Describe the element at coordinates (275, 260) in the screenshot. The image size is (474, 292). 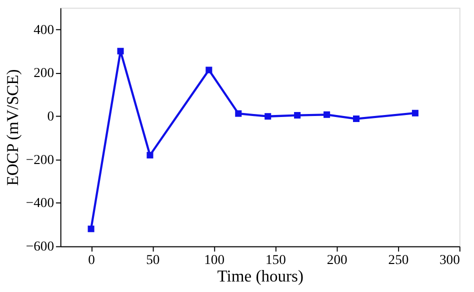
I see `x-tick-label: 150` at that location.